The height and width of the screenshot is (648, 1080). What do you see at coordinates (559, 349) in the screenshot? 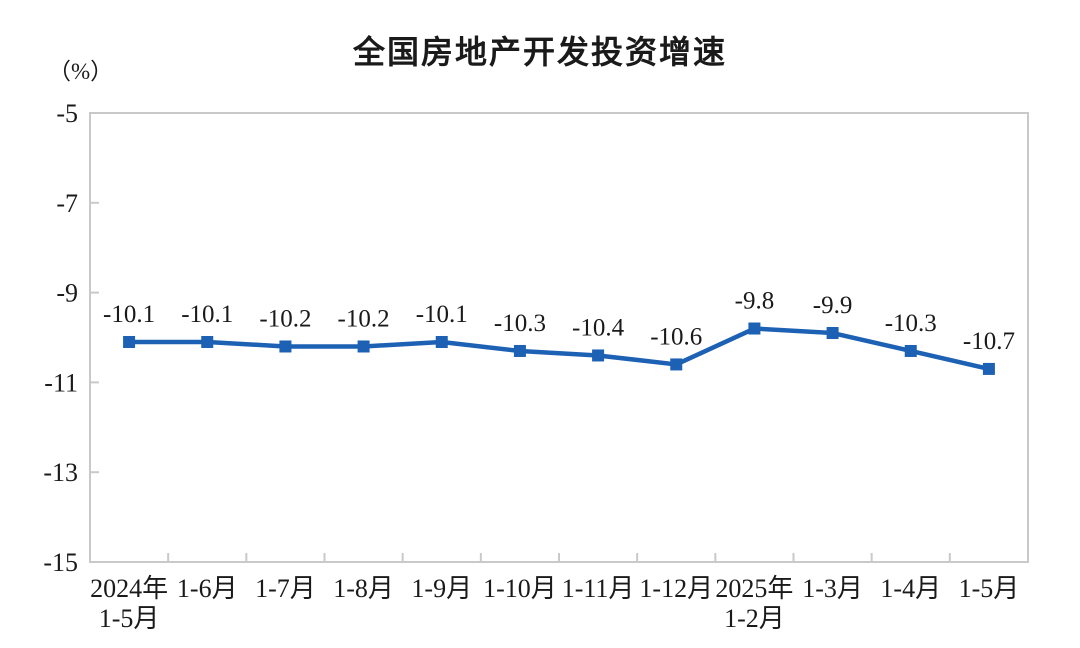
I see `series-line` at bounding box center [559, 349].